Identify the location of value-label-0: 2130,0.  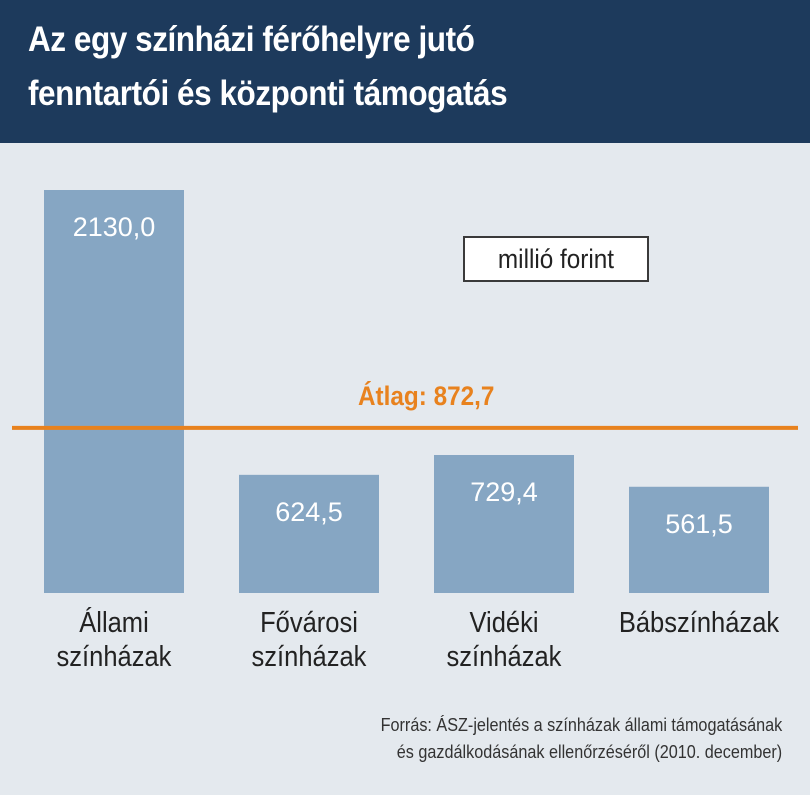
(114, 227).